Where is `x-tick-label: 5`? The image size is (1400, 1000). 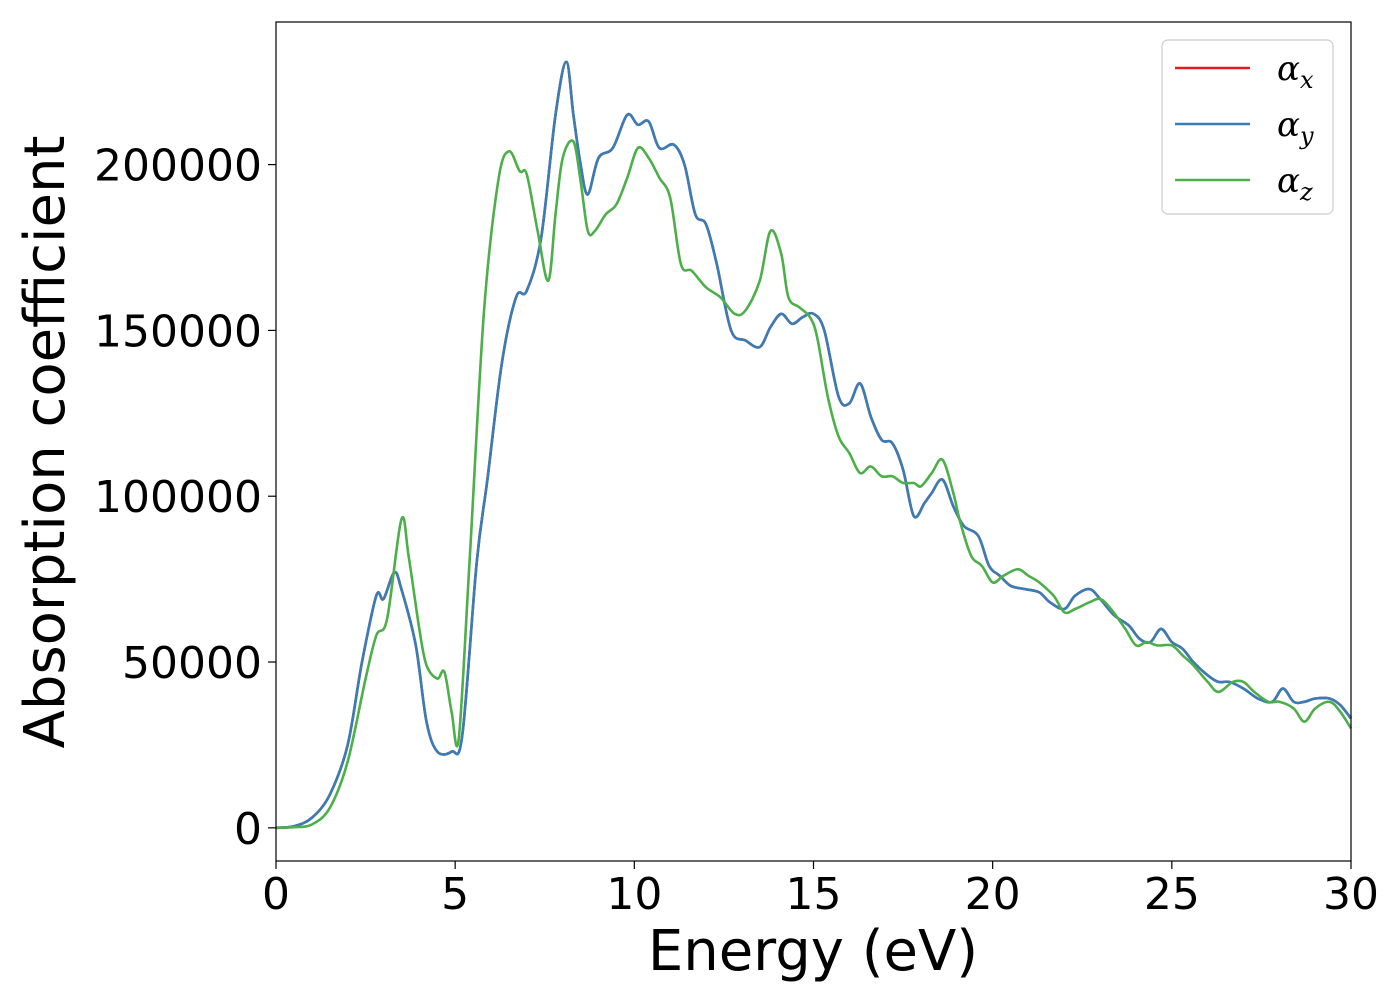 x-tick-label: 5 is located at coordinates (455, 894).